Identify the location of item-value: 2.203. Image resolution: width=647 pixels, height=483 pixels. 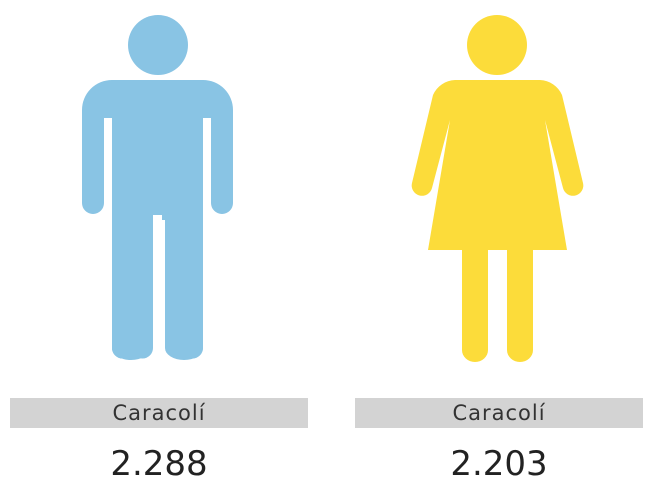
(498, 463).